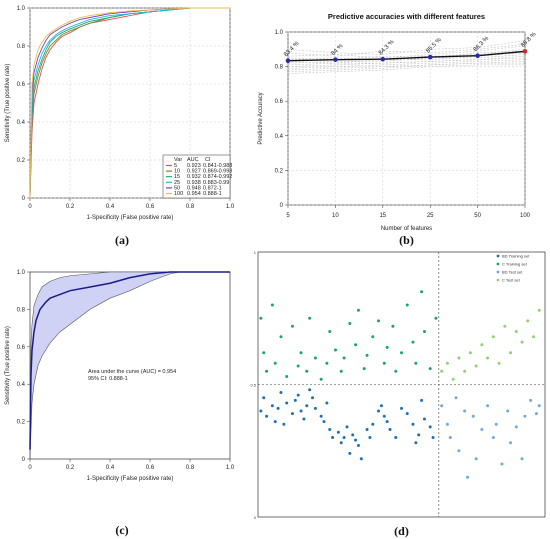 Image resolution: width=550 pixels, height=539 pixels. Describe the element at coordinates (8, 365) in the screenshot. I see `y-axis-label: Sensitivity (True positive rate)` at that location.